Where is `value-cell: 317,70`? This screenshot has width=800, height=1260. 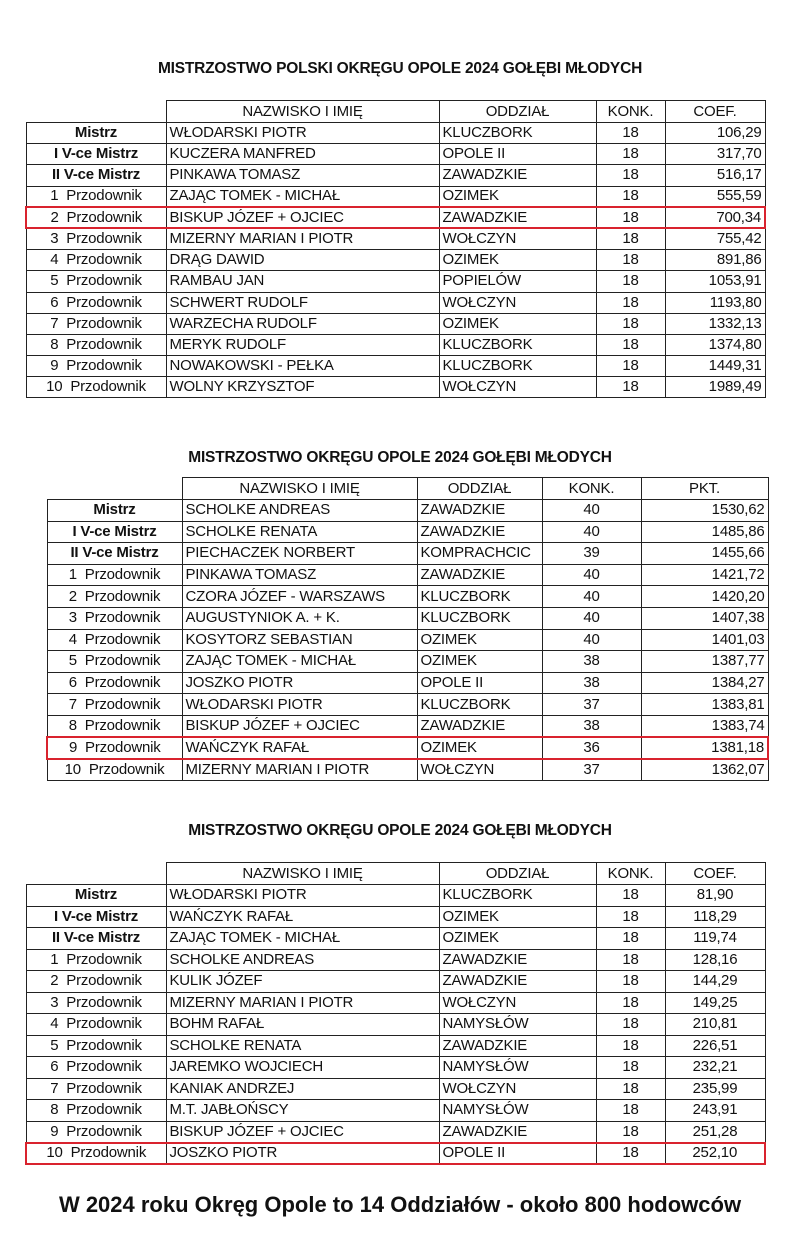
value-cell: 317,70 is located at coordinates (715, 154).